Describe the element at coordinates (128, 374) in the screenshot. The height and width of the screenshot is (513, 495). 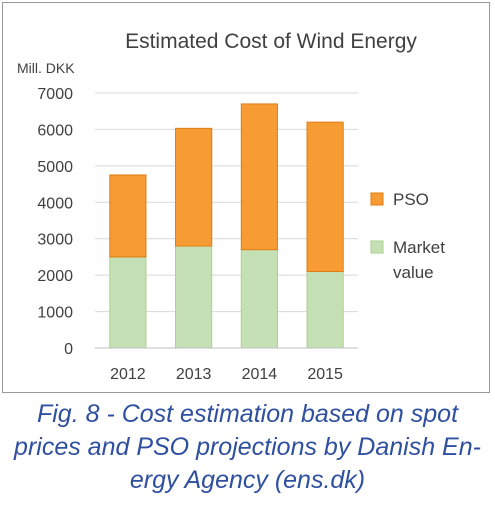
I see `x-tick-label: 2012` at that location.